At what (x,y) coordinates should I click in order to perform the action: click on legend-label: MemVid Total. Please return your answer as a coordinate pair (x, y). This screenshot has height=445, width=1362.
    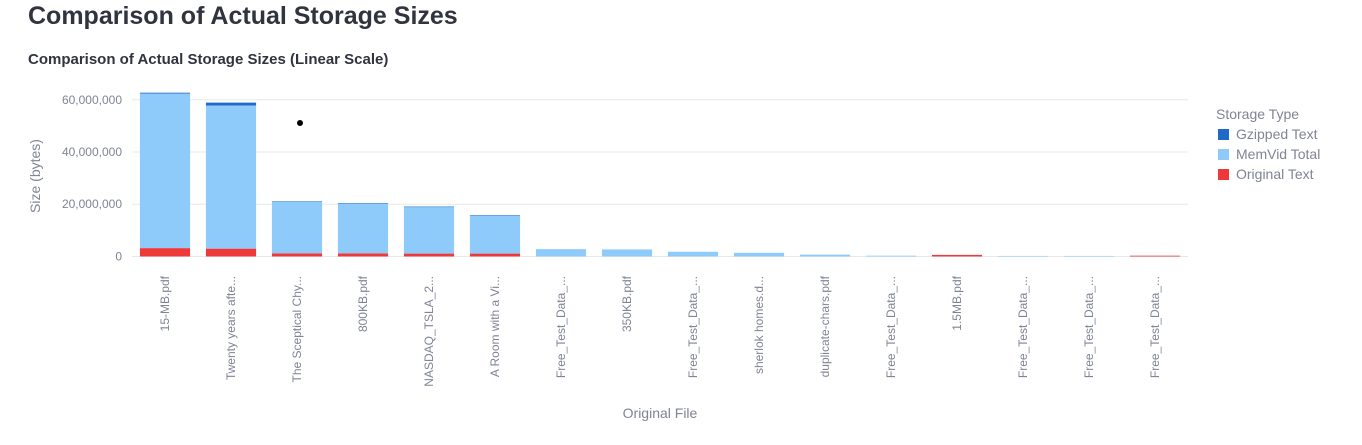
    Looking at the image, I should click on (1278, 154).